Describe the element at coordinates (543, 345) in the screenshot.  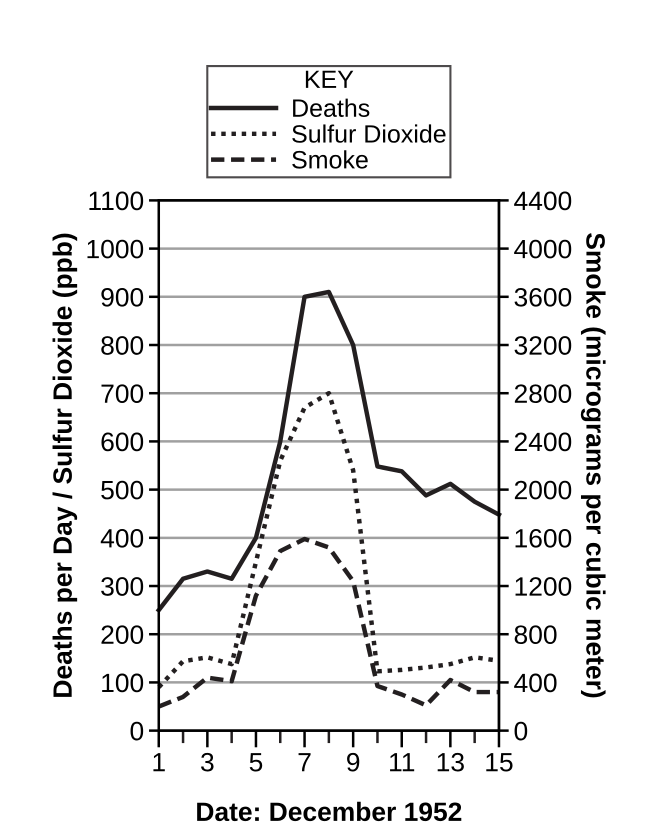
I see `y2-tick-label: 3200` at that location.